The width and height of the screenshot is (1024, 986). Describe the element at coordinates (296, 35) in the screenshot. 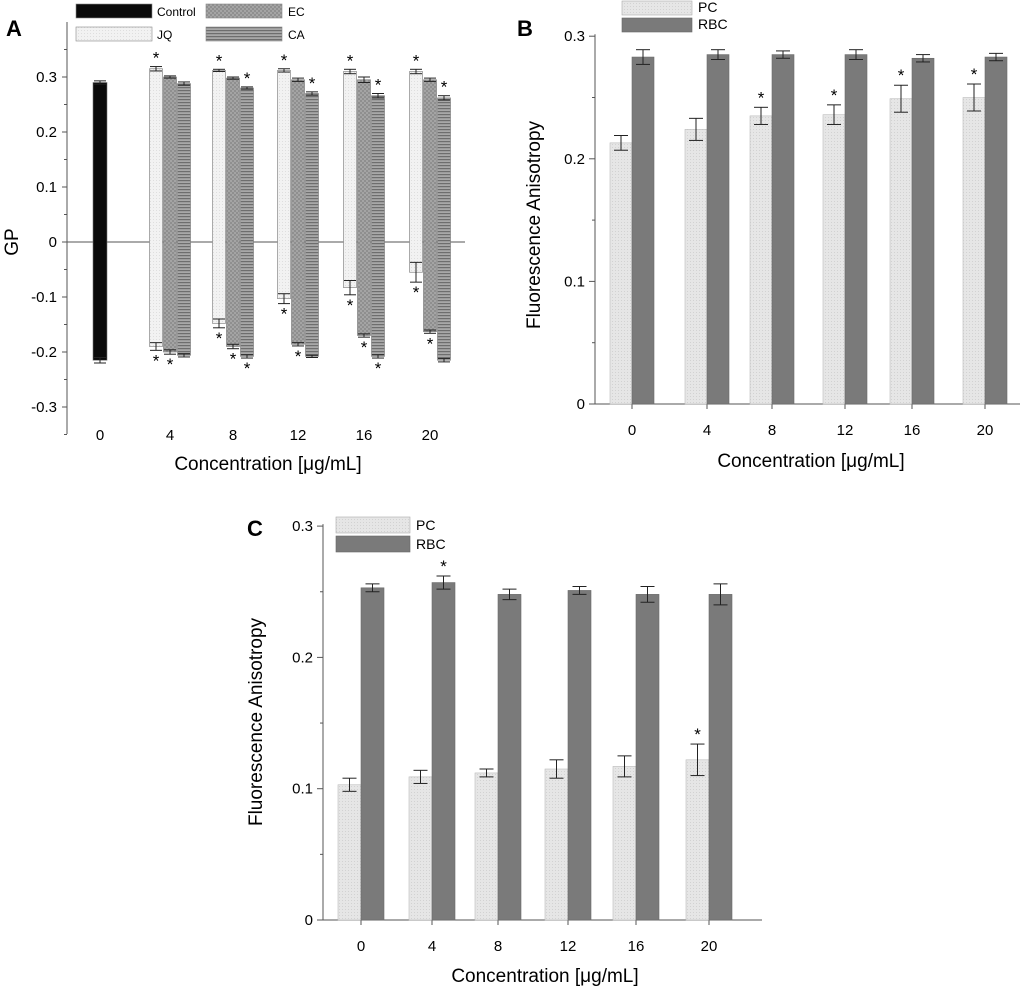

I see `legend-label: CA` at that location.